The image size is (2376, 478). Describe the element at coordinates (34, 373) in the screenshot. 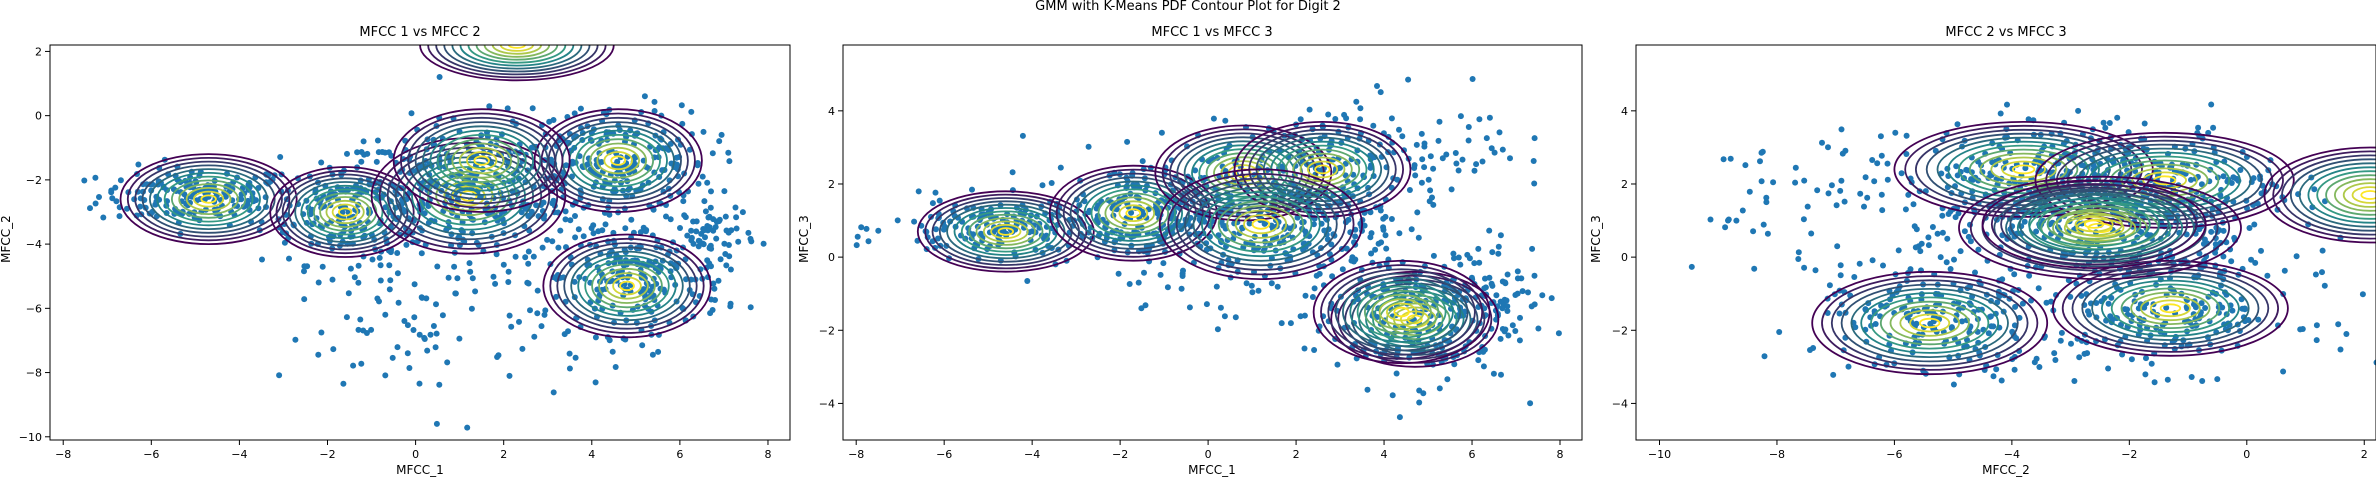

I see `y-tick-label: −8` at that location.